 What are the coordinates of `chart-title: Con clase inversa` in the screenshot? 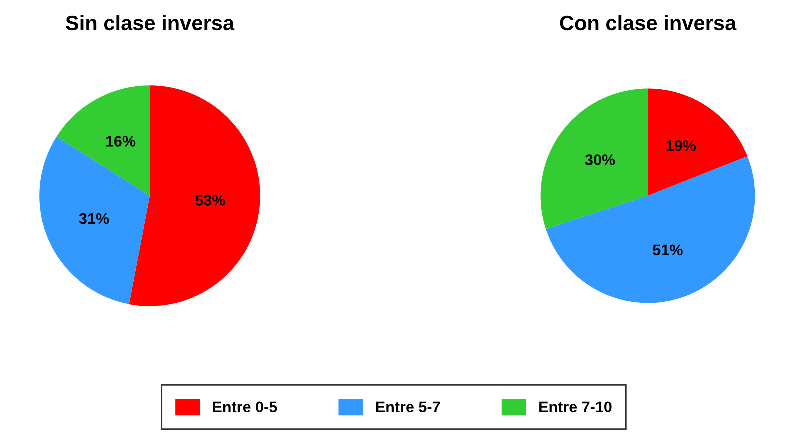 It's located at (648, 23).